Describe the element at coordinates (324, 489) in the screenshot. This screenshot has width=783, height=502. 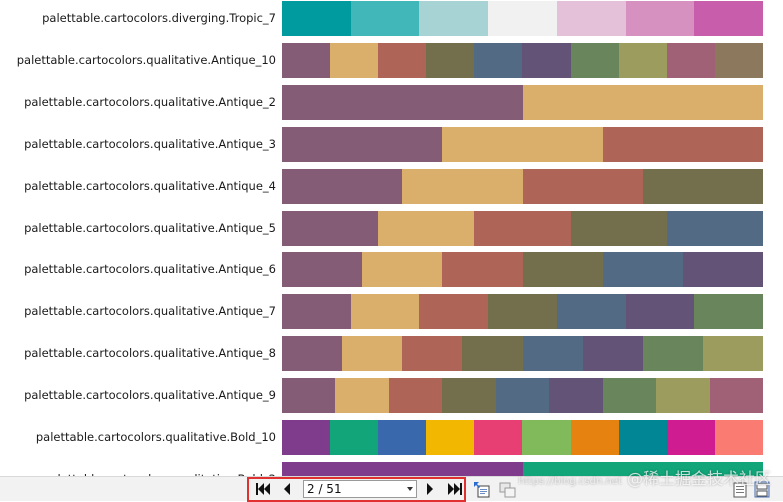
I see `page-indicator: 2 / 51` at that location.